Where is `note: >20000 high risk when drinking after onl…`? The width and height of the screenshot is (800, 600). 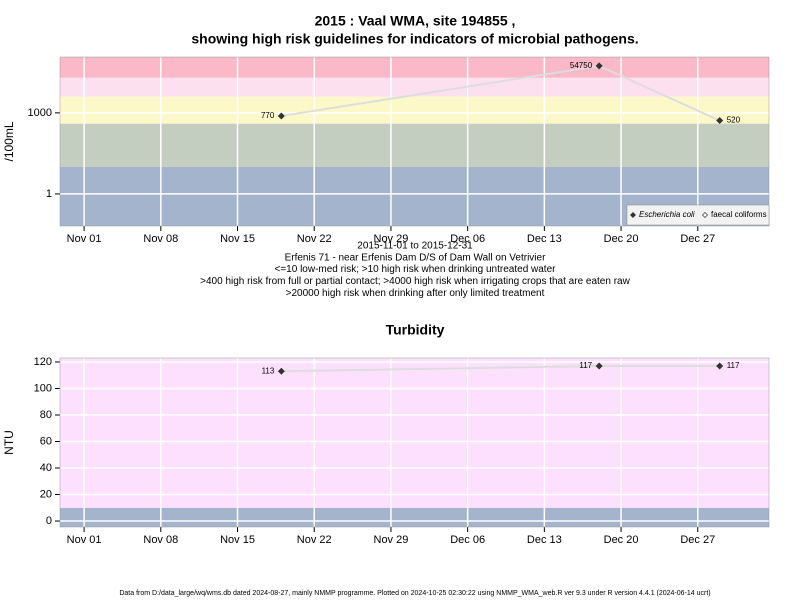 note: >20000 high risk when drinking after onl… is located at coordinates (415, 293).